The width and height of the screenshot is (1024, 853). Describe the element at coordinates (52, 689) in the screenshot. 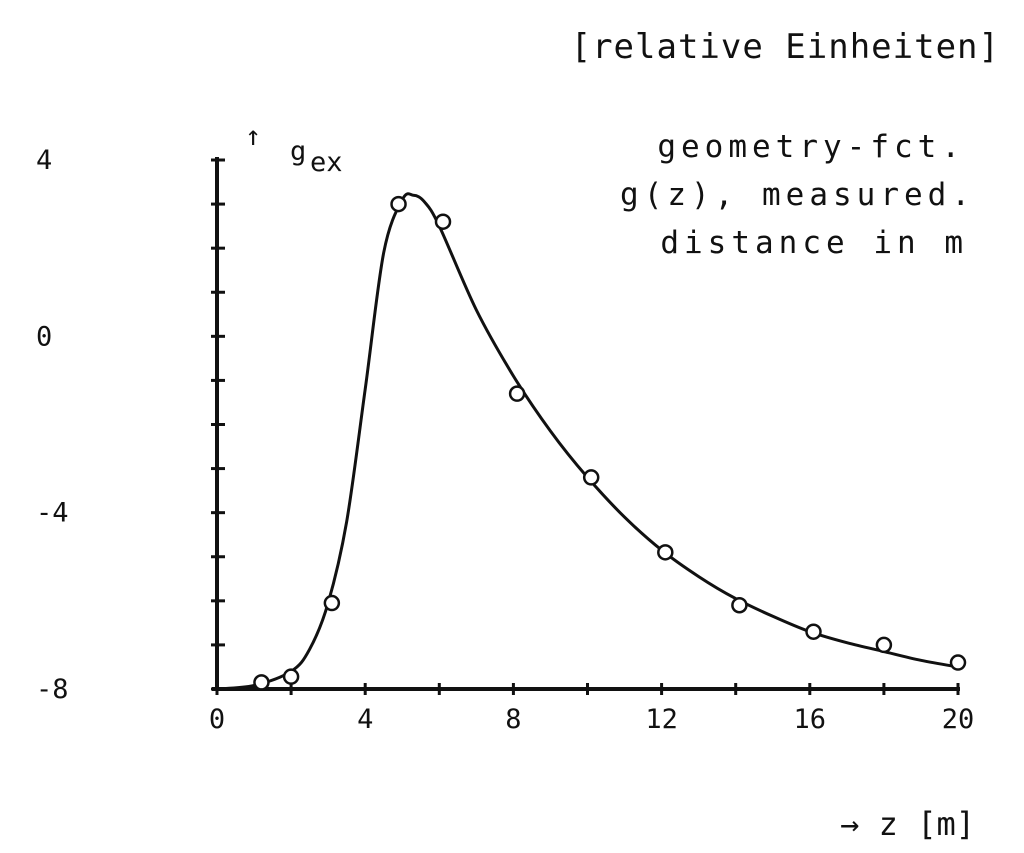

I see `y-tick-label: -8` at that location.